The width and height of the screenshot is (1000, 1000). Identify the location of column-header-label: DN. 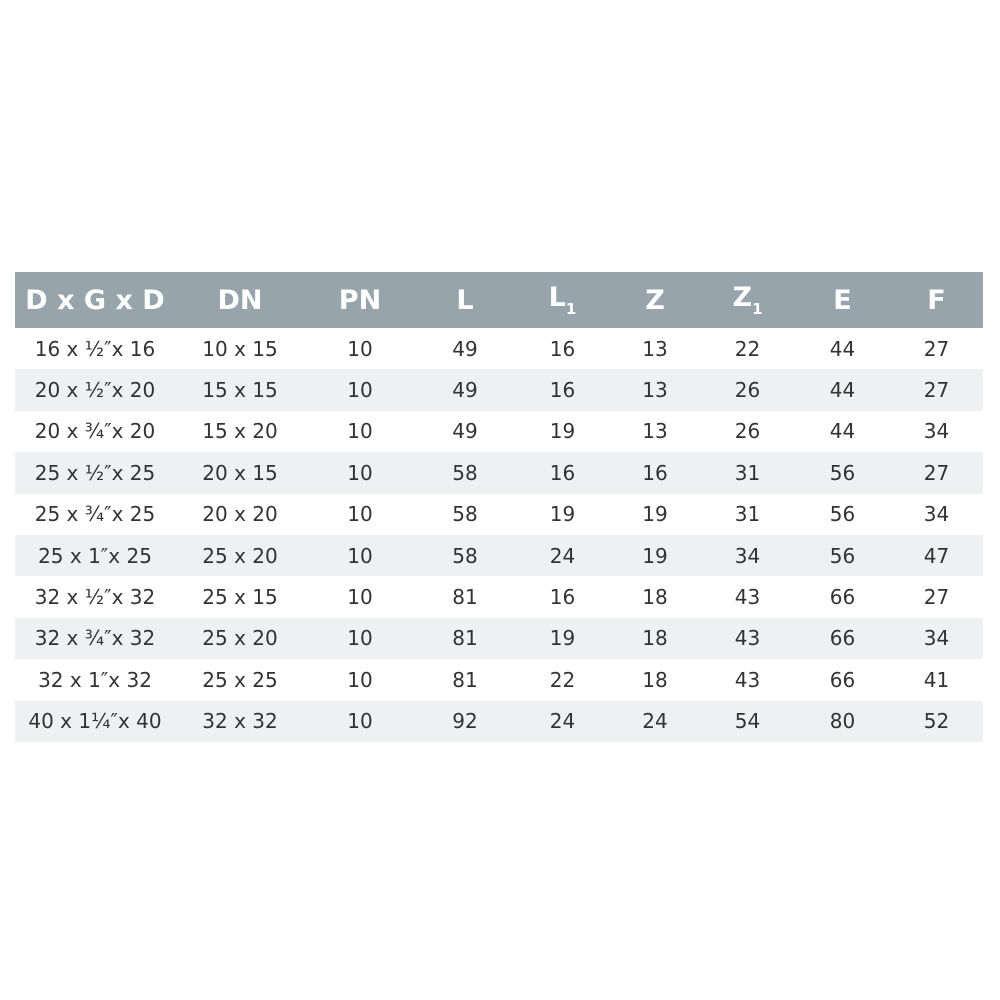
(240, 300).